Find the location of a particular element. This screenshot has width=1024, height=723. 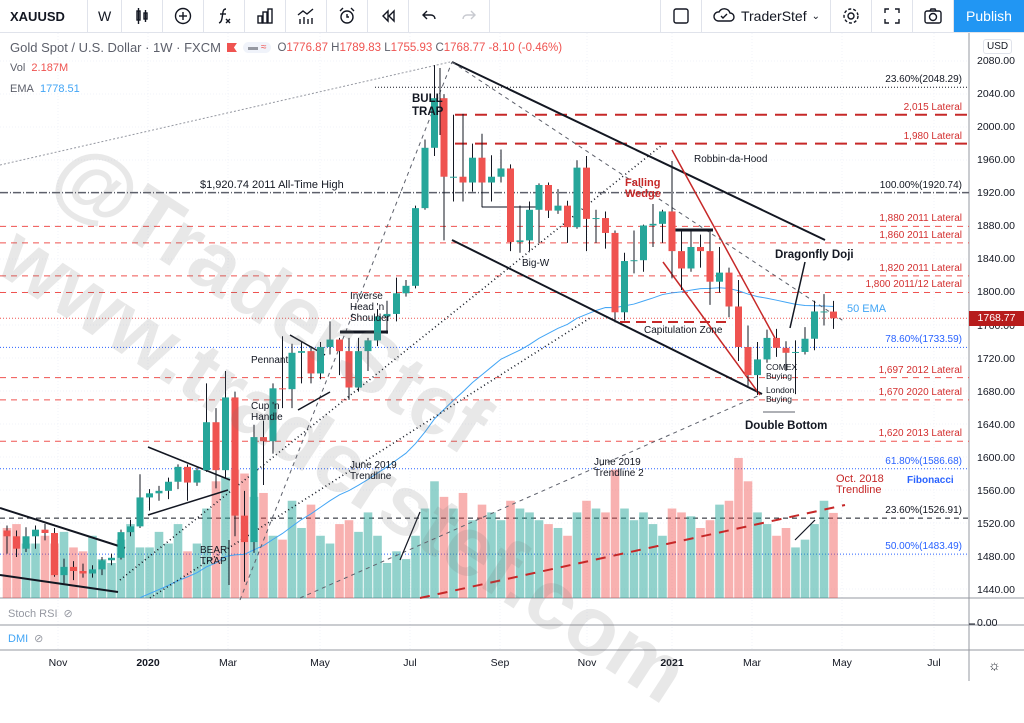

camera-icon is located at coordinates (933, 16).